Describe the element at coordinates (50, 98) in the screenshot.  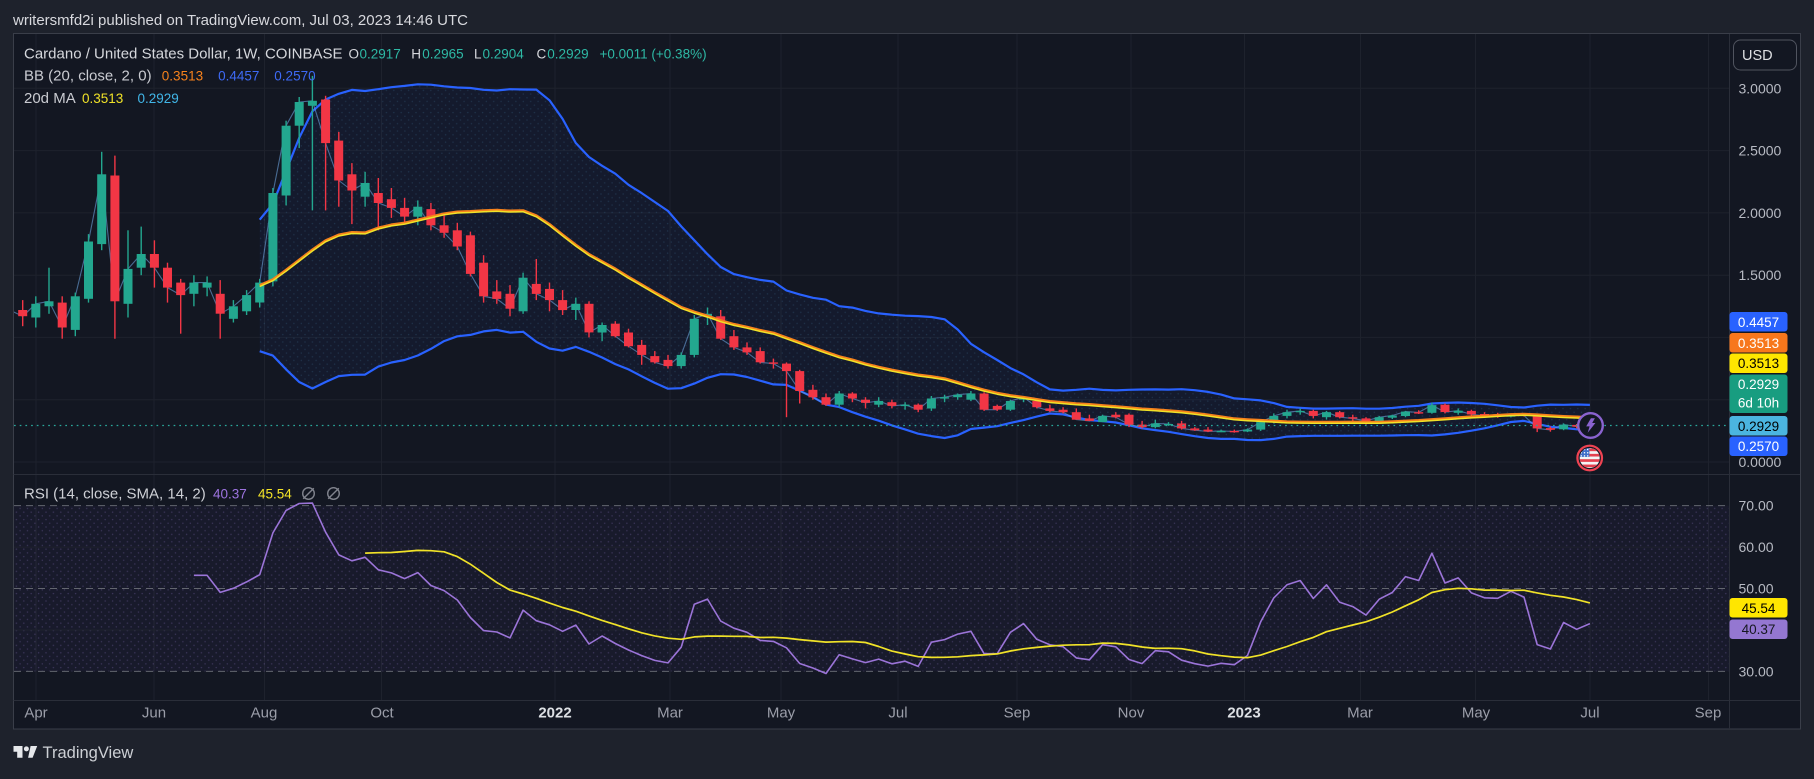
I see `svg-text: 20d MA` at that location.